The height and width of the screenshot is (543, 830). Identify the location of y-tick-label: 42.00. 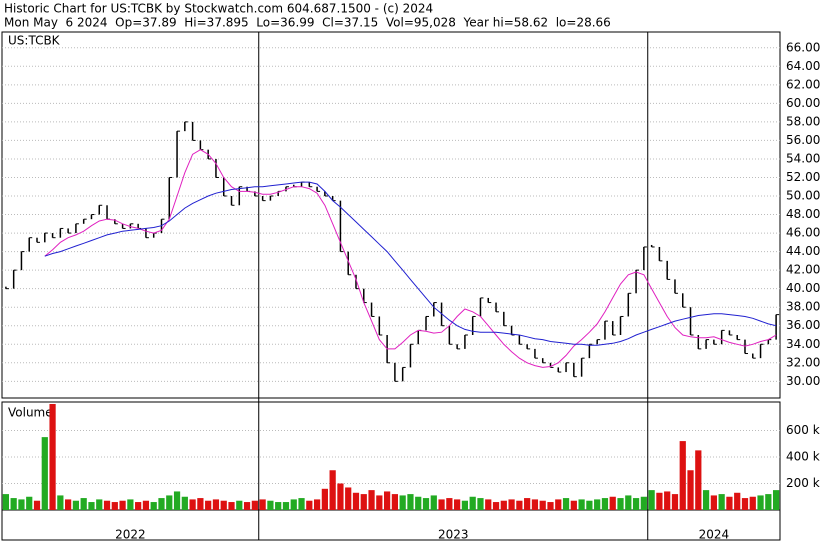
(803, 270).